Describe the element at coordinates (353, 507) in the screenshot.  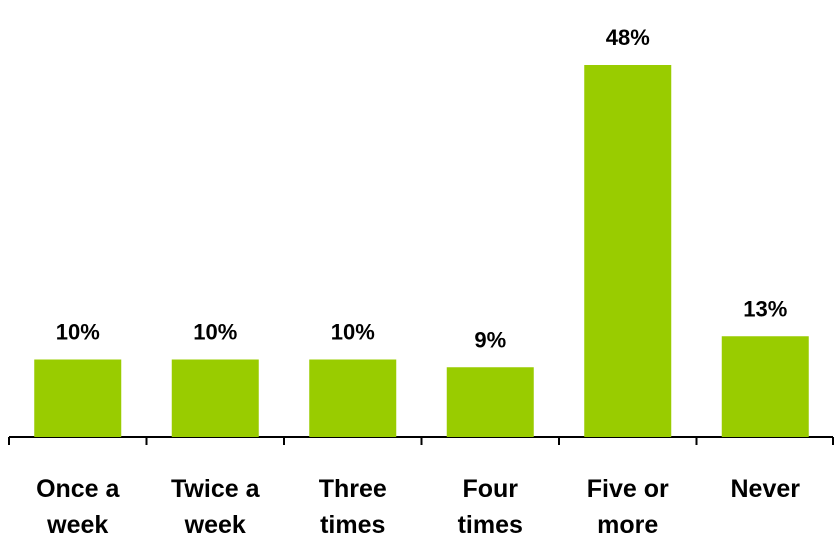
I see `category-label-2: Three times` at that location.